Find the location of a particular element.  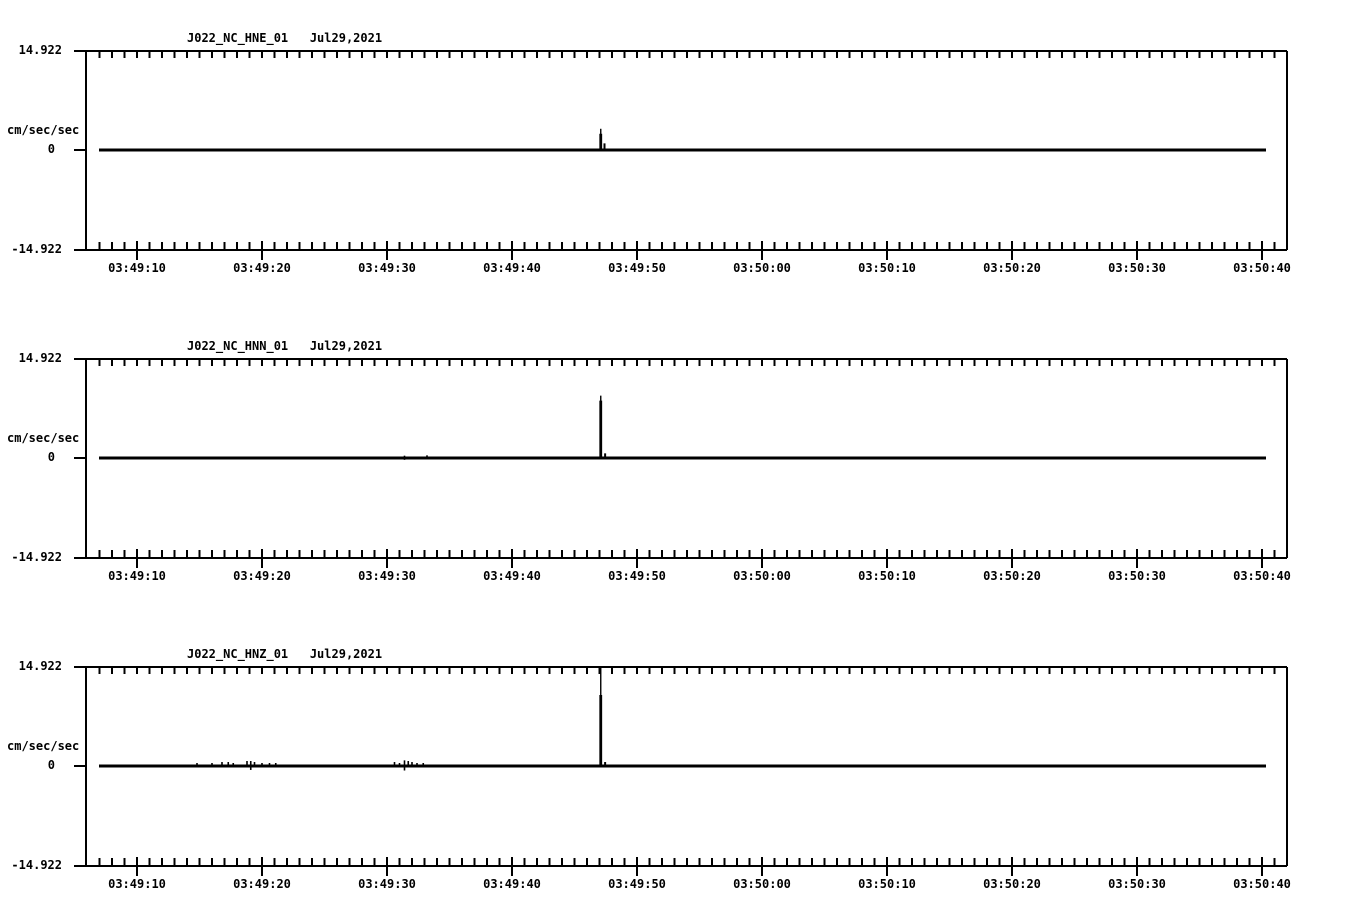

panel-title: J022_NC_HNN_01 Jul29,2021 is located at coordinates (285, 346).